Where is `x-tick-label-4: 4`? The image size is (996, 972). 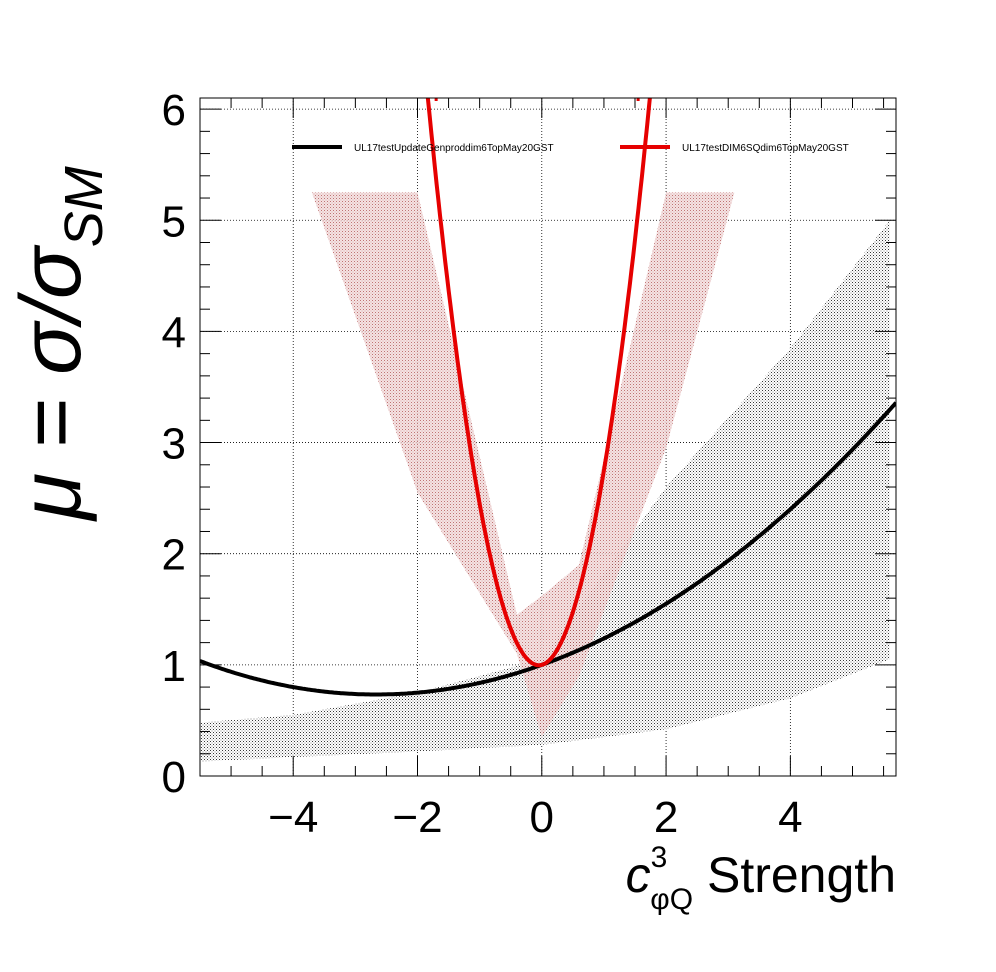 x-tick-label-4: 4 is located at coordinates (790, 817).